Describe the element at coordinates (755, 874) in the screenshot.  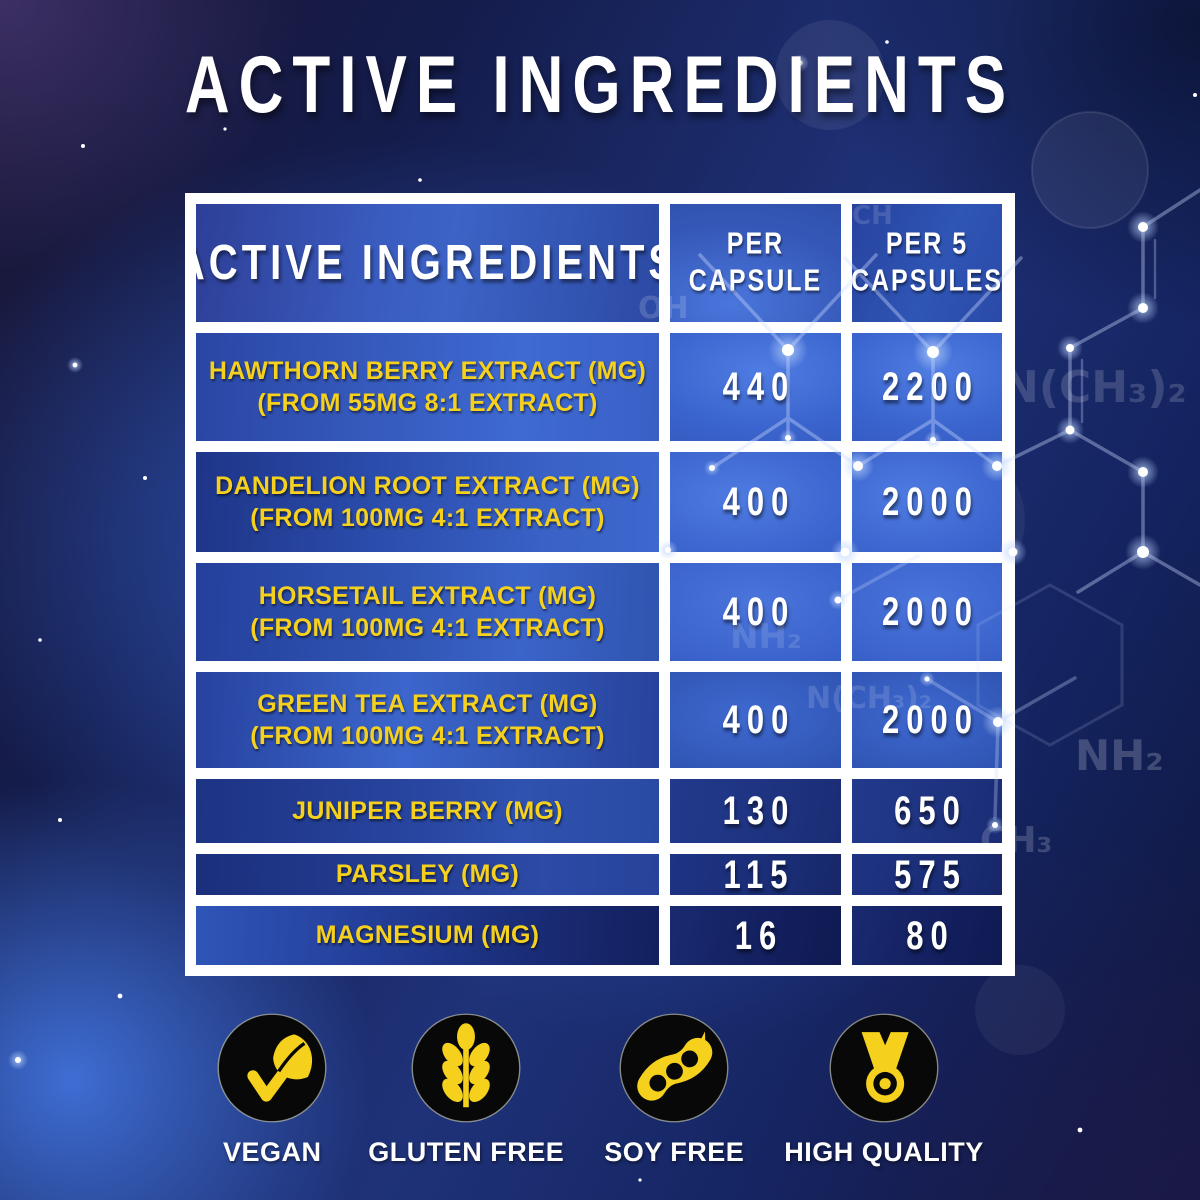
I see `per-capsule-value: 115` at that location.